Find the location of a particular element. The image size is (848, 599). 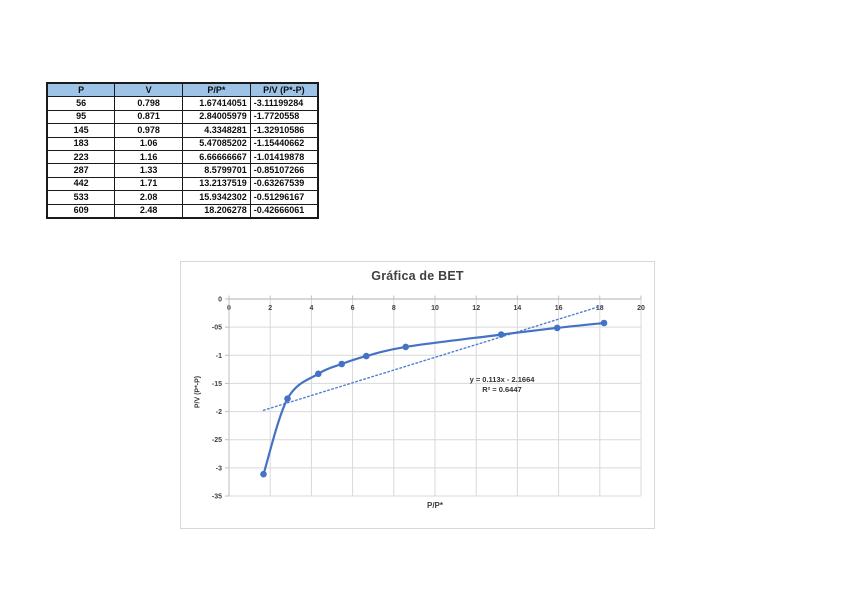

table-cell: 8.5799701 is located at coordinates (216, 170).